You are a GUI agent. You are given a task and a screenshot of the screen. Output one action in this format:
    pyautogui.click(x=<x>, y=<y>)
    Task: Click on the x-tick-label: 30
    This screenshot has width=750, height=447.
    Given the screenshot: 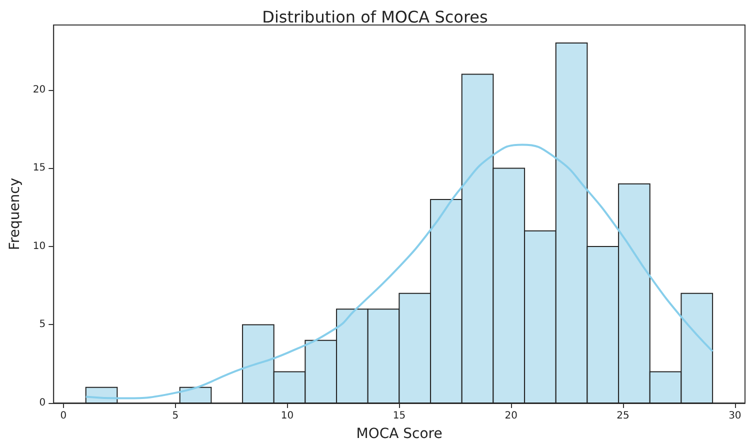 What is the action you would take?
    pyautogui.click(x=735, y=416)
    